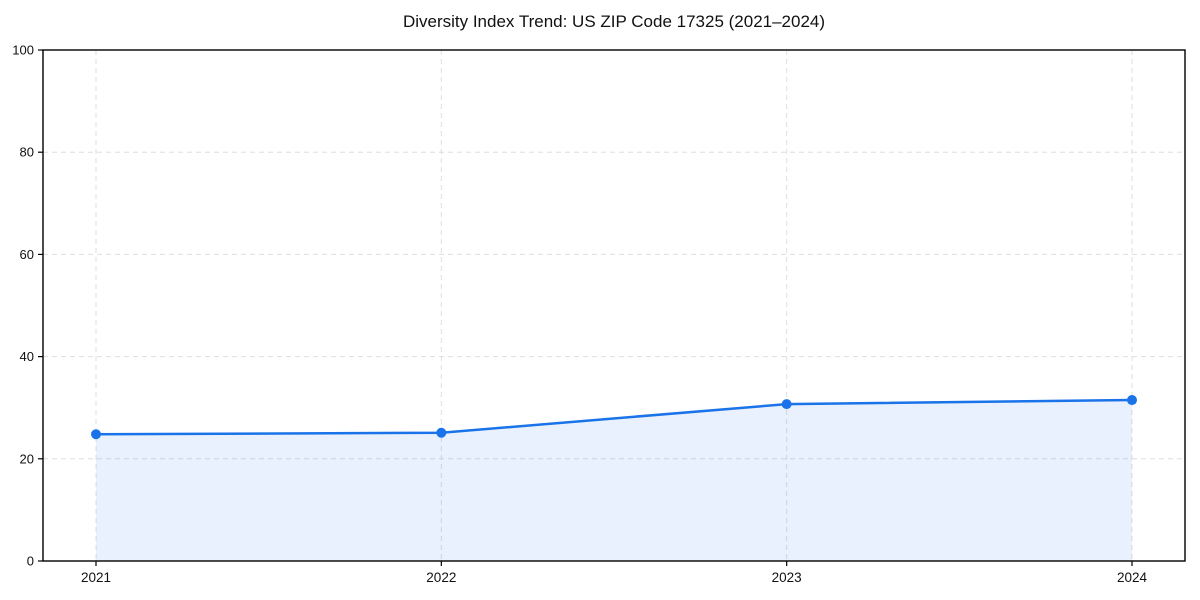 This screenshot has height=600, width=1200. What do you see at coordinates (96, 577) in the screenshot?
I see `x-tick-label: 2021` at bounding box center [96, 577].